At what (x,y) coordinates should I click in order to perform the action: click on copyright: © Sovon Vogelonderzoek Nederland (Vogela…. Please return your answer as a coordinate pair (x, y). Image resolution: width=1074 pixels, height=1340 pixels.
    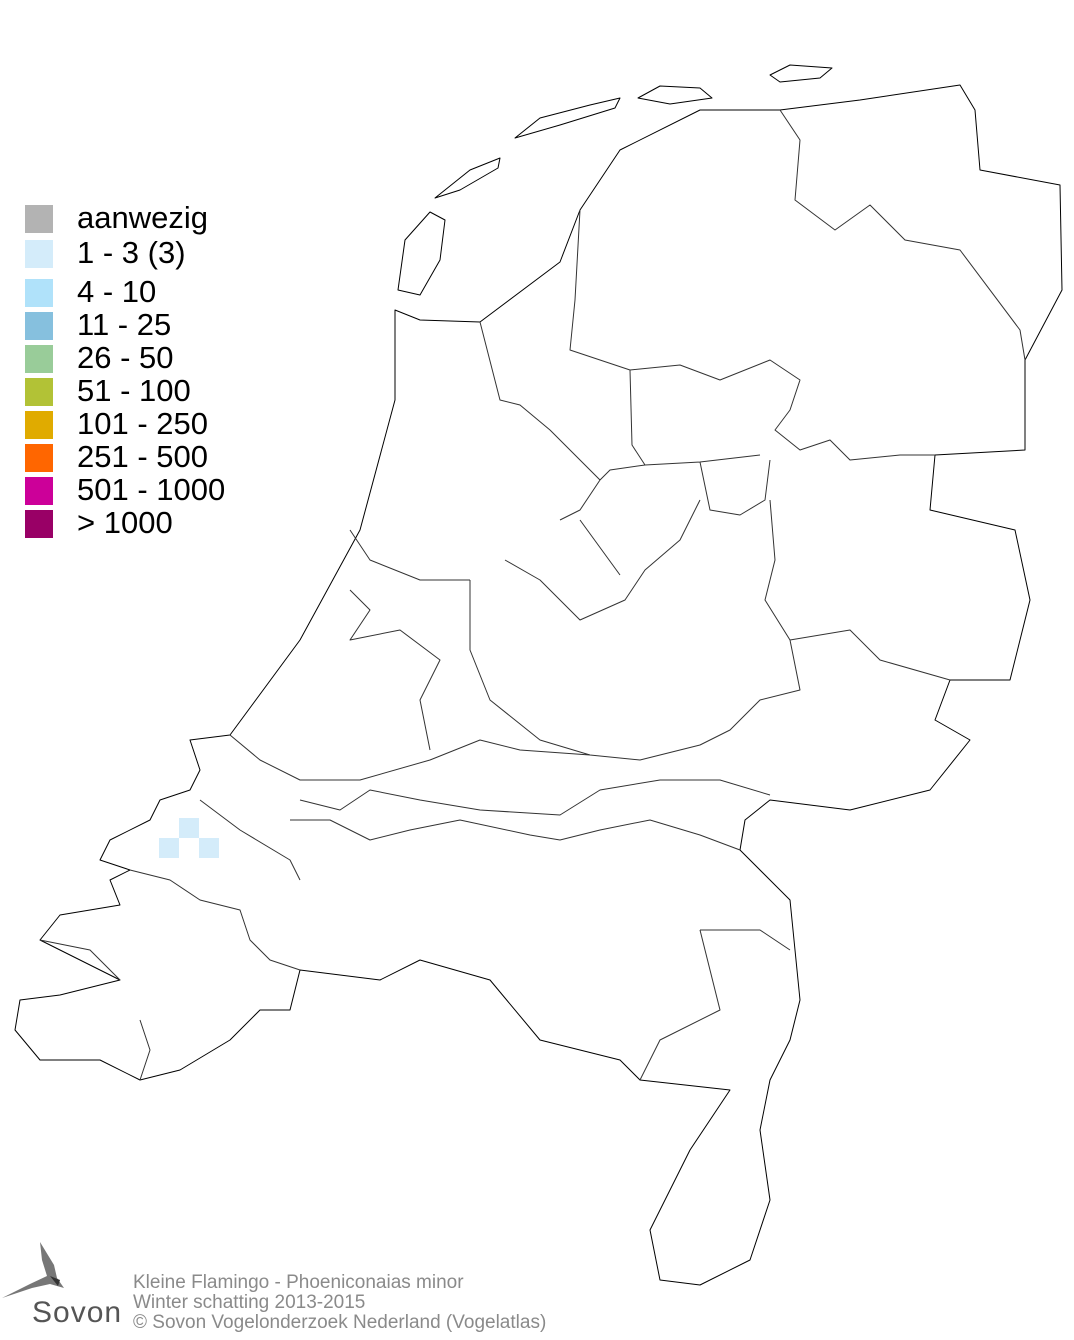
    Looking at the image, I should click on (340, 1322).